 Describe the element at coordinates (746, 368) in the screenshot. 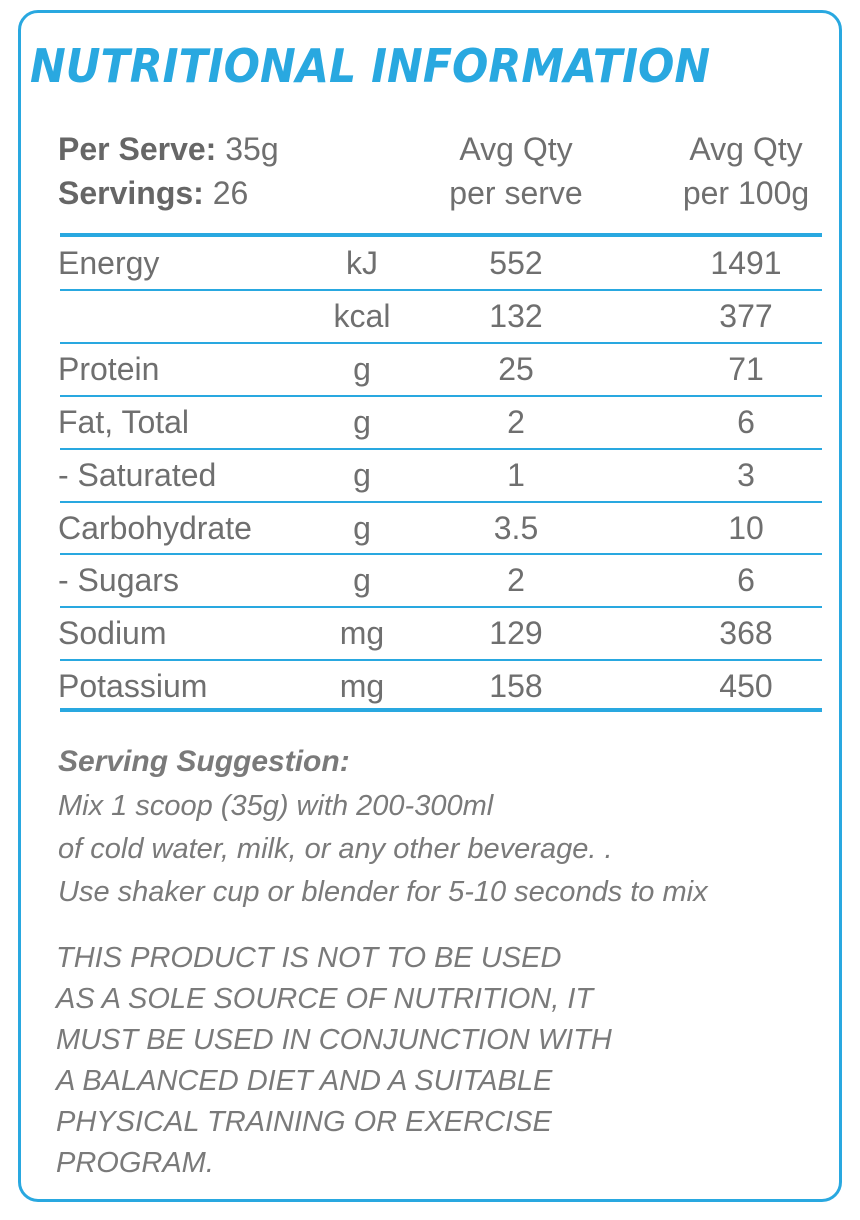

I see `value-per-100g: 71` at that location.